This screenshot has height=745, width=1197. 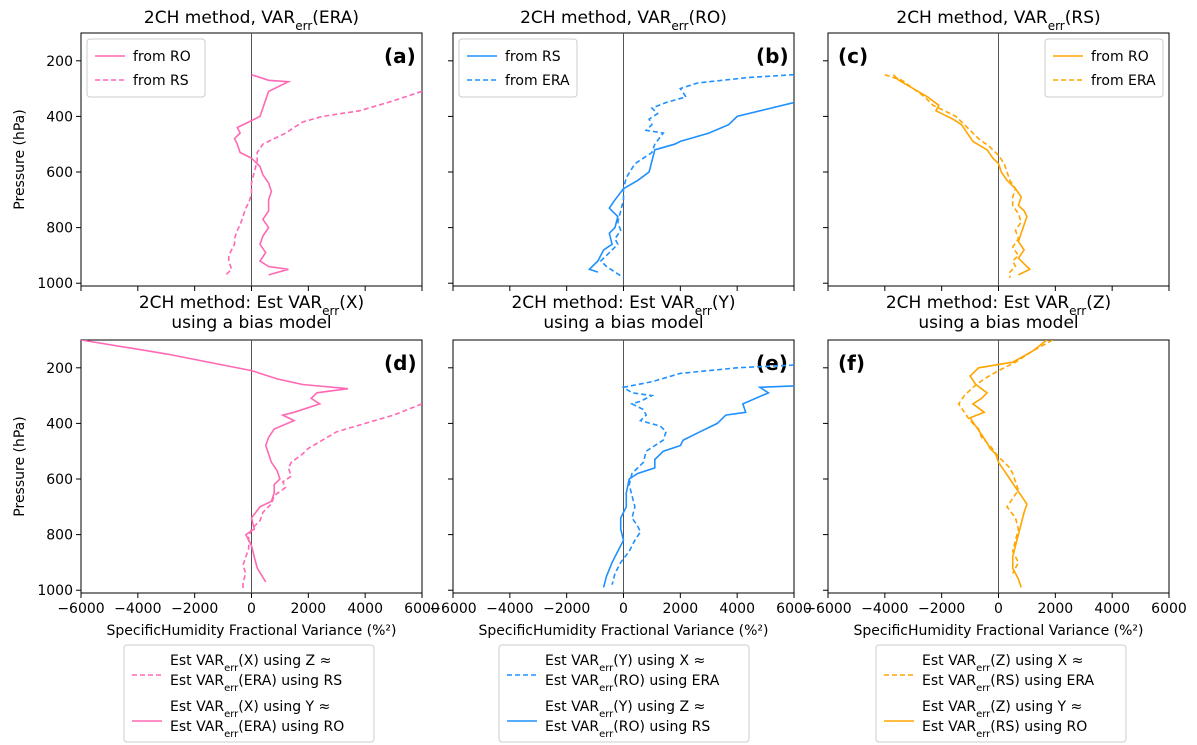 I want to click on text-part: (ERA), so click(x=335, y=18).